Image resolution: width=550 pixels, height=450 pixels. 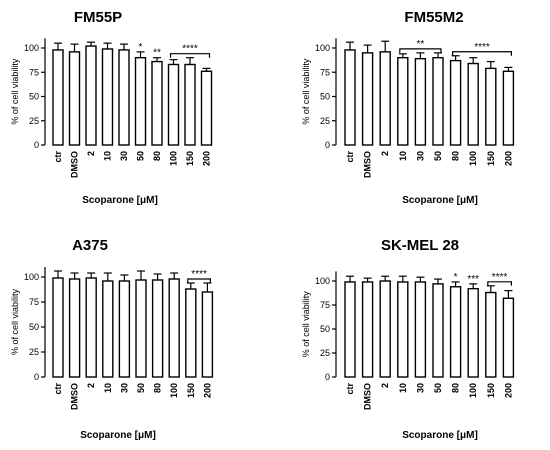 What do you see at coordinates (473, 390) in the screenshot?
I see `x-tick-label: 100` at bounding box center [473, 390].